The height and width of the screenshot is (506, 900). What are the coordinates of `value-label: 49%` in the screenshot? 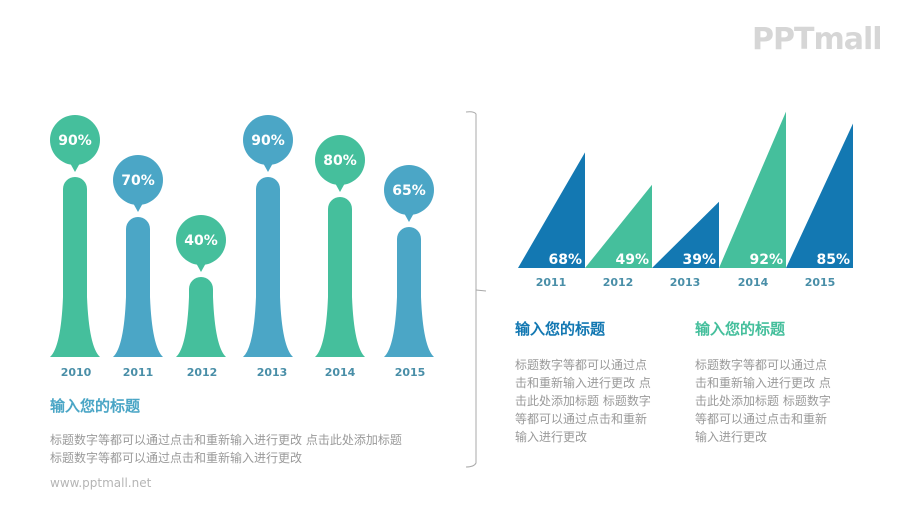 It's located at (632, 260).